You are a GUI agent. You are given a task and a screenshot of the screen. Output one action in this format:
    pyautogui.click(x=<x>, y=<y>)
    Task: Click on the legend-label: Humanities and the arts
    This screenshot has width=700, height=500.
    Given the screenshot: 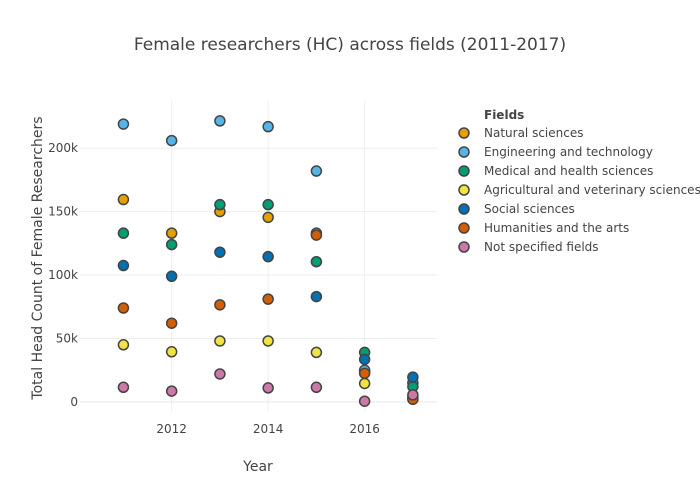 What is the action you would take?
    pyautogui.click(x=556, y=228)
    